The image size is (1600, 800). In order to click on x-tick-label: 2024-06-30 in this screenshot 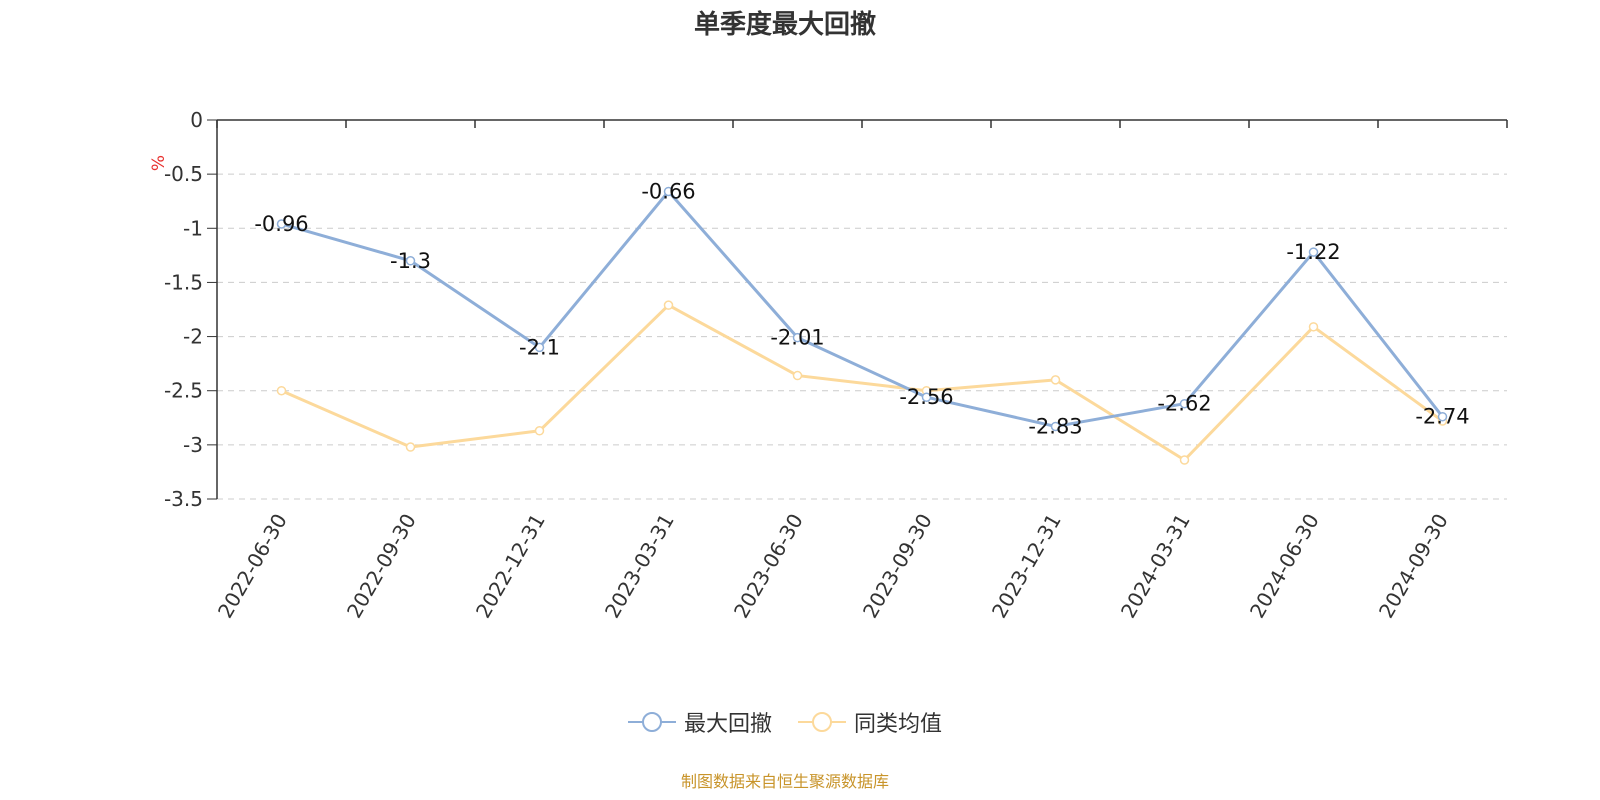, I will do `click(1284, 566)`.